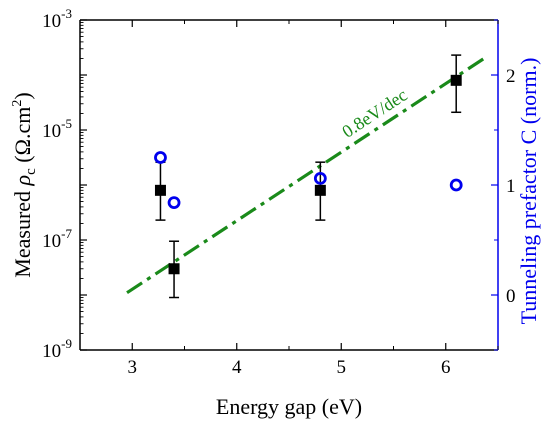  Describe the element at coordinates (57, 19) in the screenshot. I see `y-tick-label: 10⁻³` at that location.